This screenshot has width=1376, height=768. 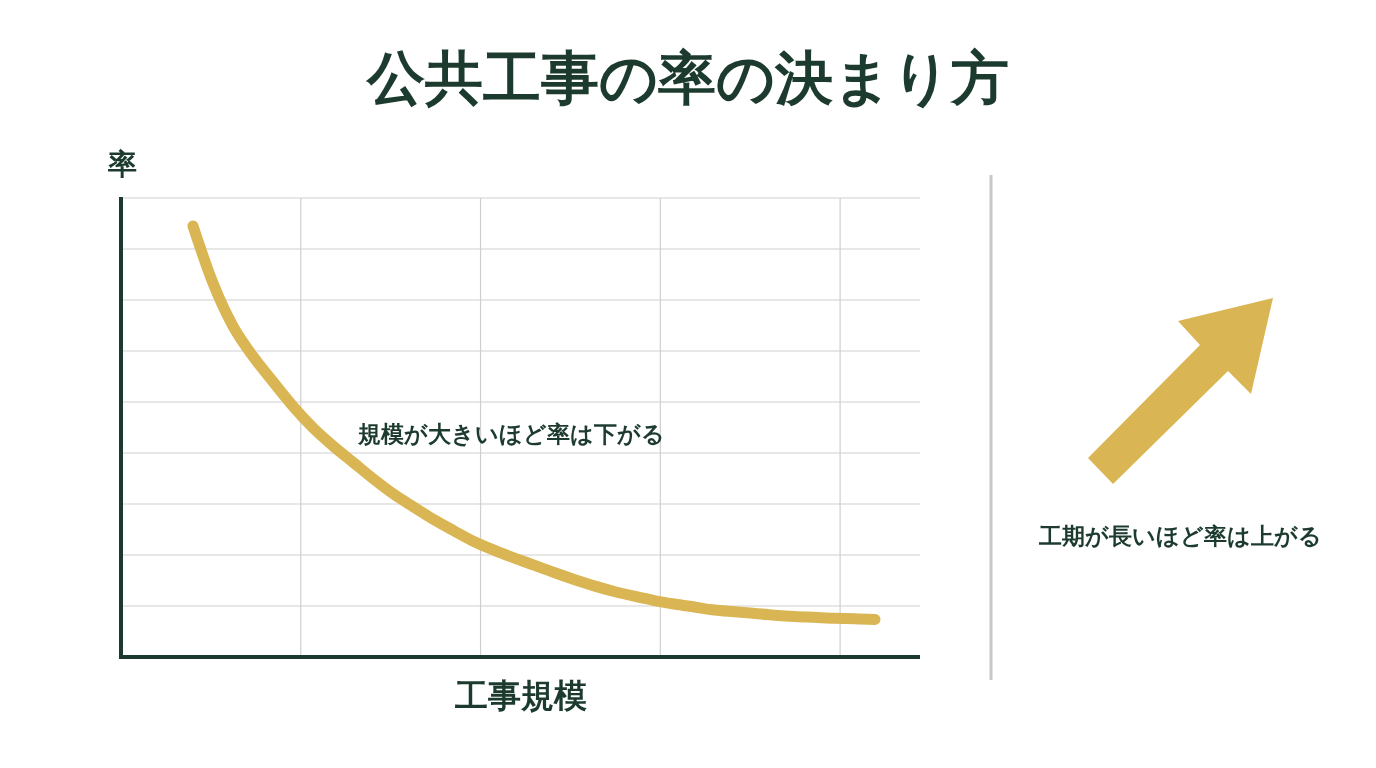 I want to click on x-axis-title: 工事規模, so click(x=520, y=695).